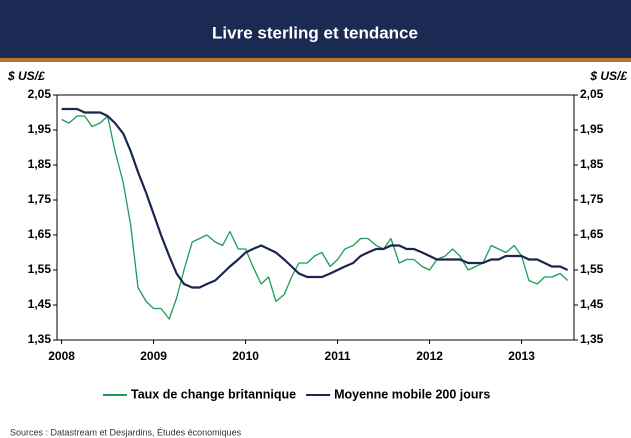 The image size is (631, 438). I want to click on y-tick-label: 1,55, so click(40, 269).